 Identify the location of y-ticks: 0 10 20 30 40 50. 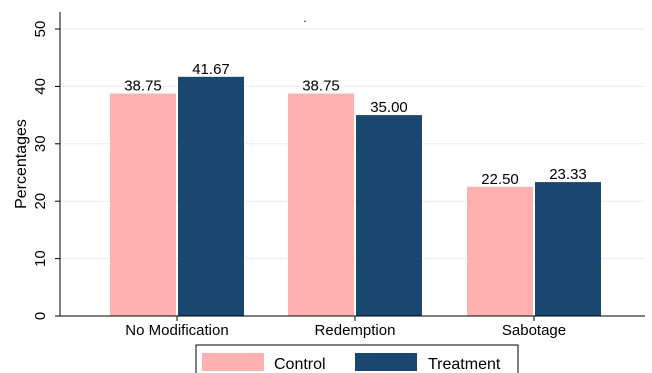
(46, 170).